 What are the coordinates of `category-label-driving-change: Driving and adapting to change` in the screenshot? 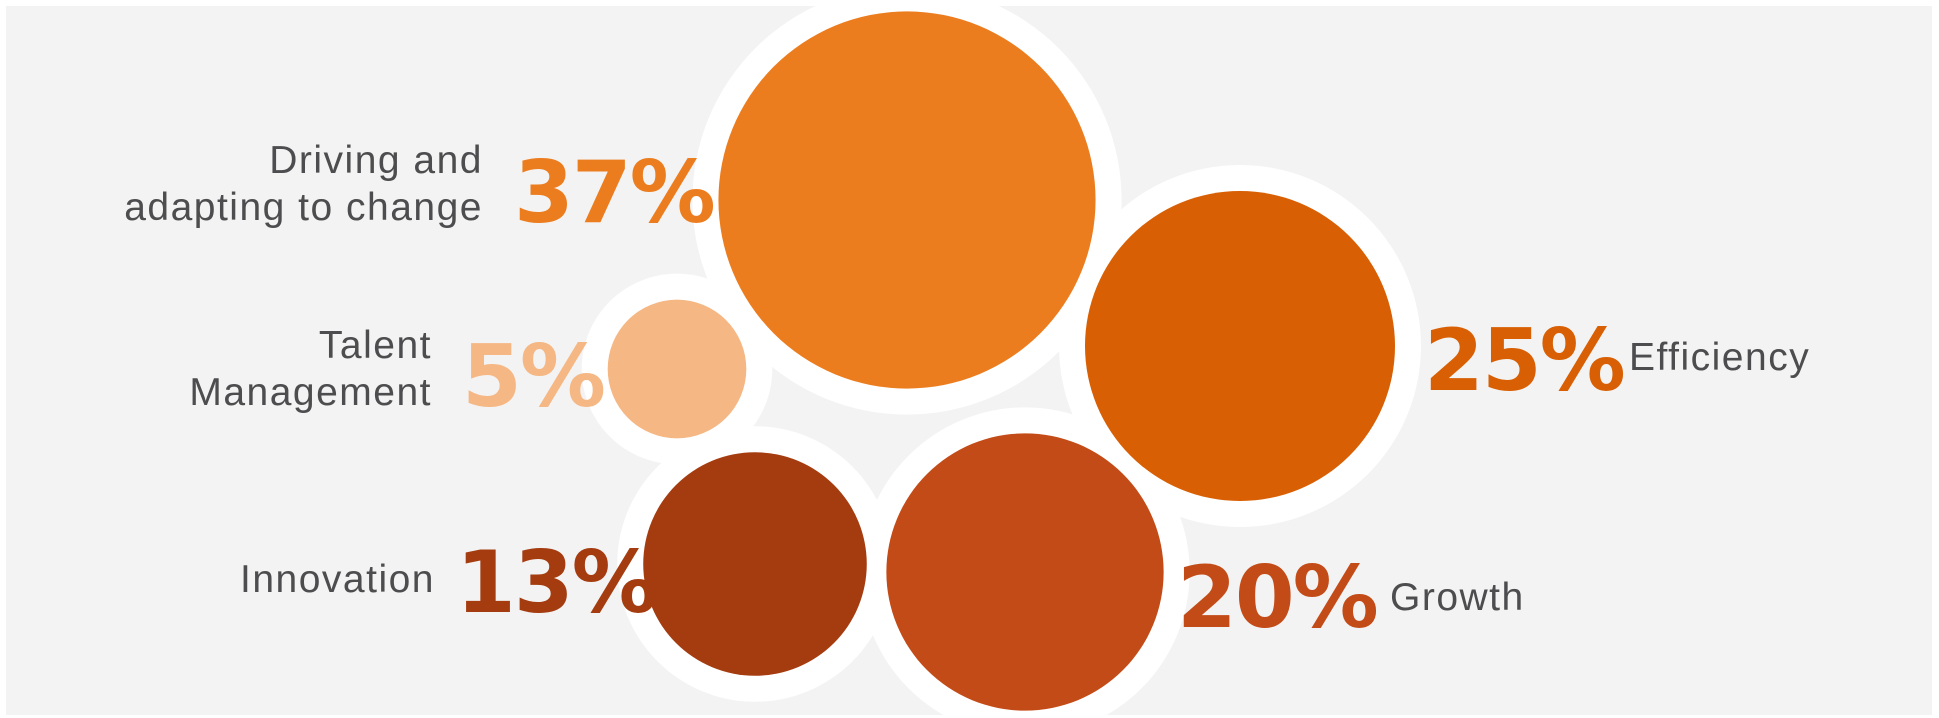 It's located at (303, 184).